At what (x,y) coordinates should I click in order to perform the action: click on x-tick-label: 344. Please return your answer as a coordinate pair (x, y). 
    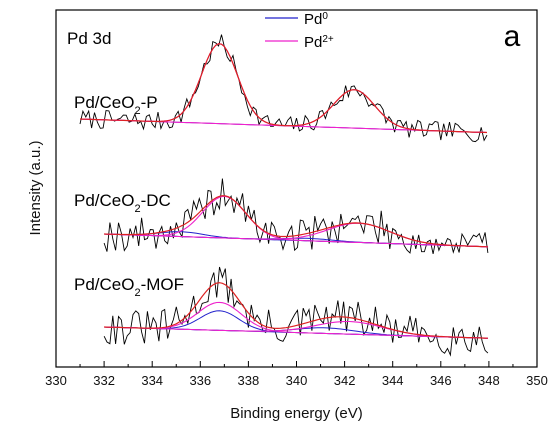
    Looking at the image, I should click on (393, 380).